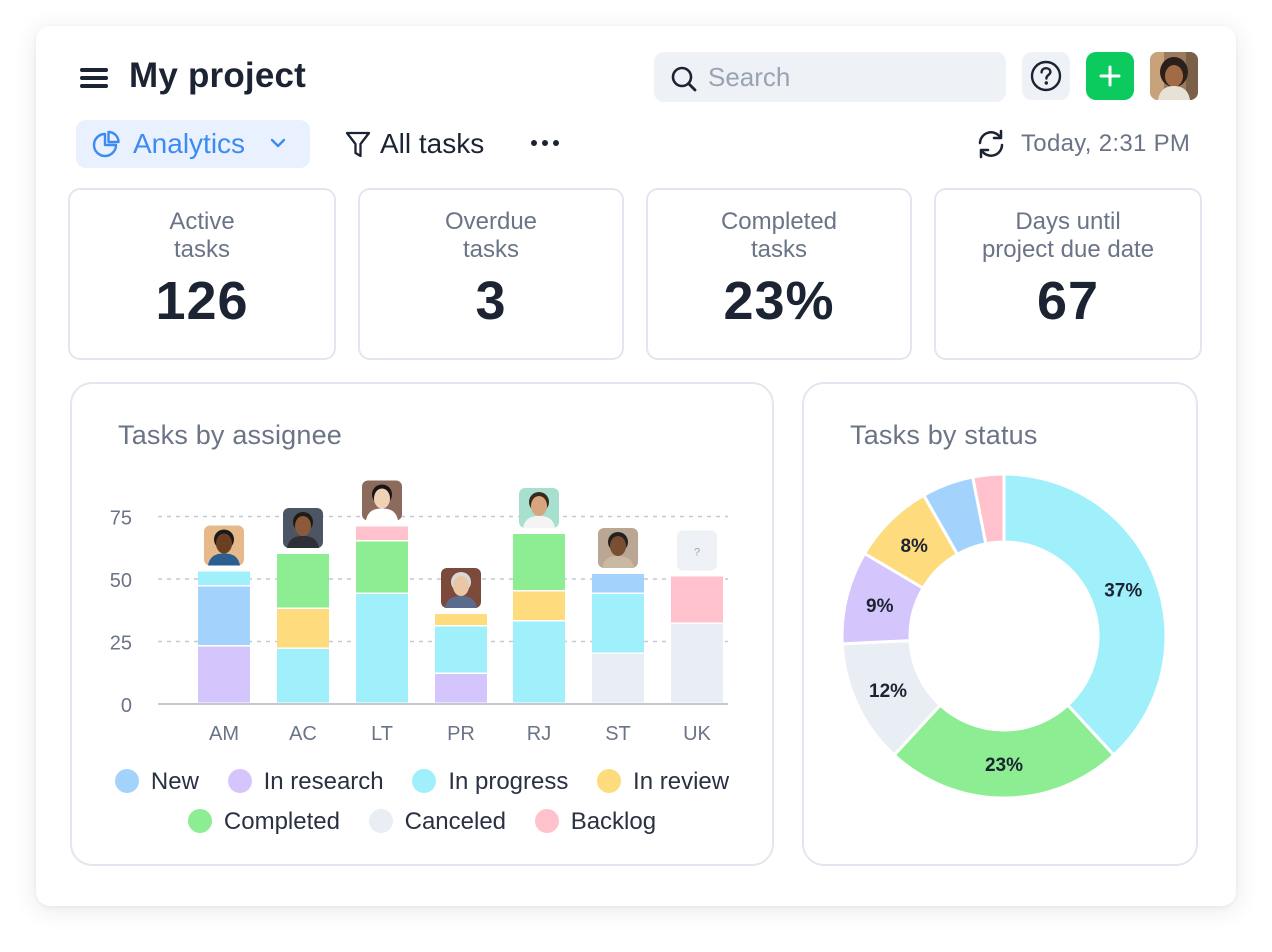  What do you see at coordinates (681, 781) in the screenshot?
I see `legend-label: In review` at bounding box center [681, 781].